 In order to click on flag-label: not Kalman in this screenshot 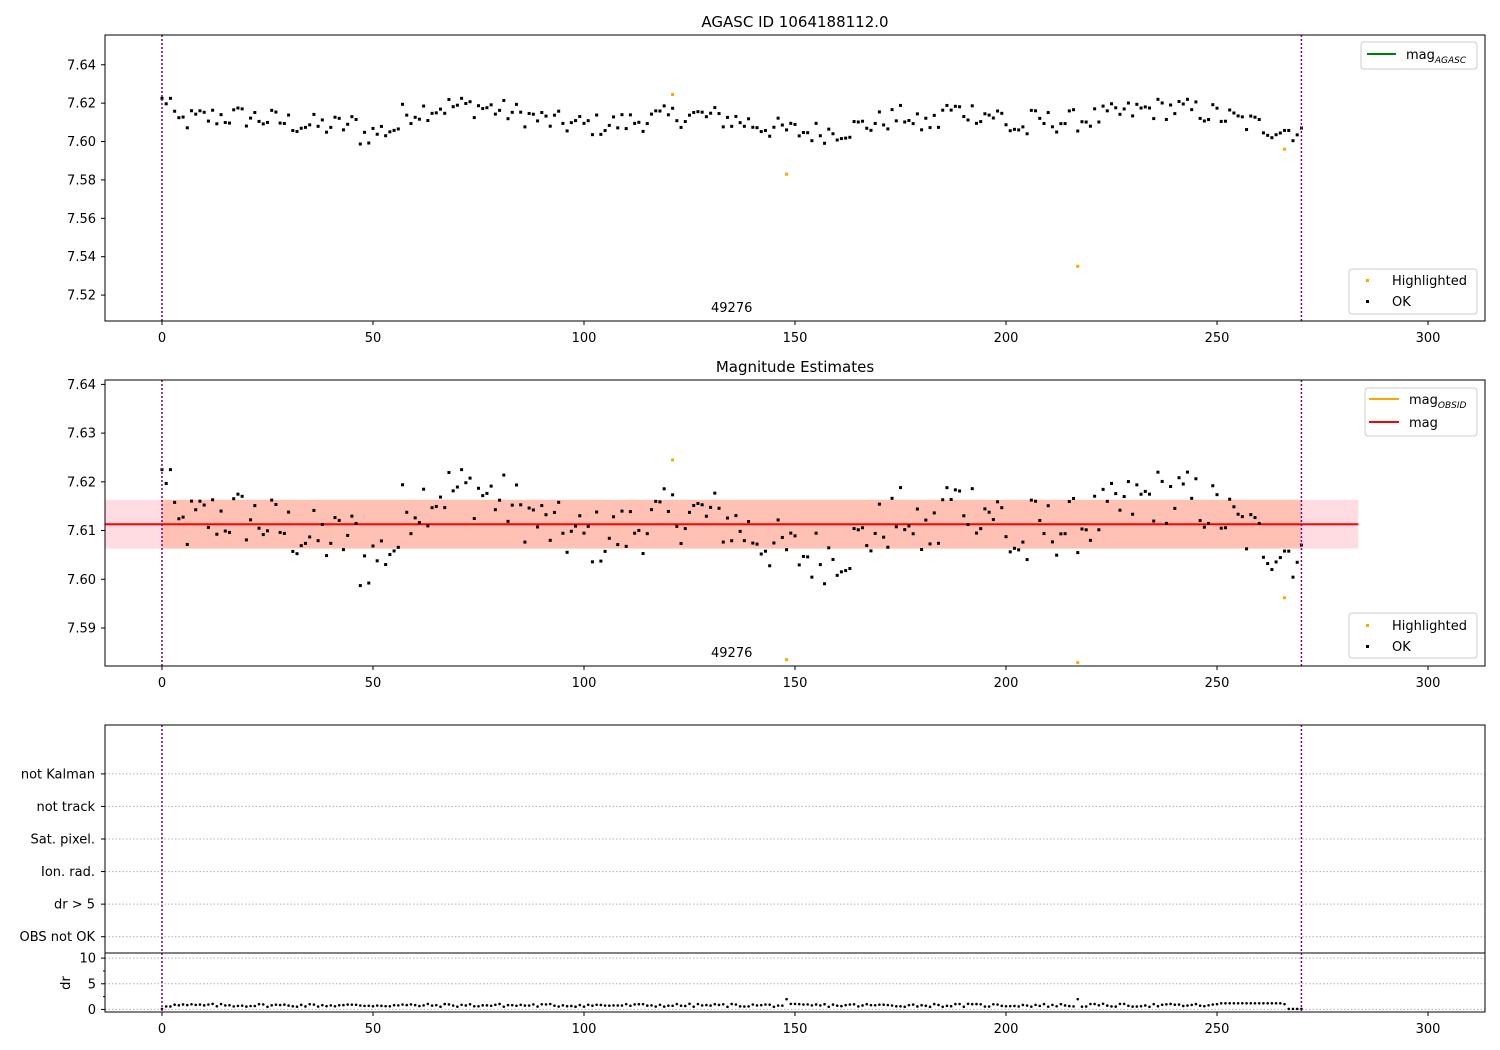, I will do `click(58, 774)`.